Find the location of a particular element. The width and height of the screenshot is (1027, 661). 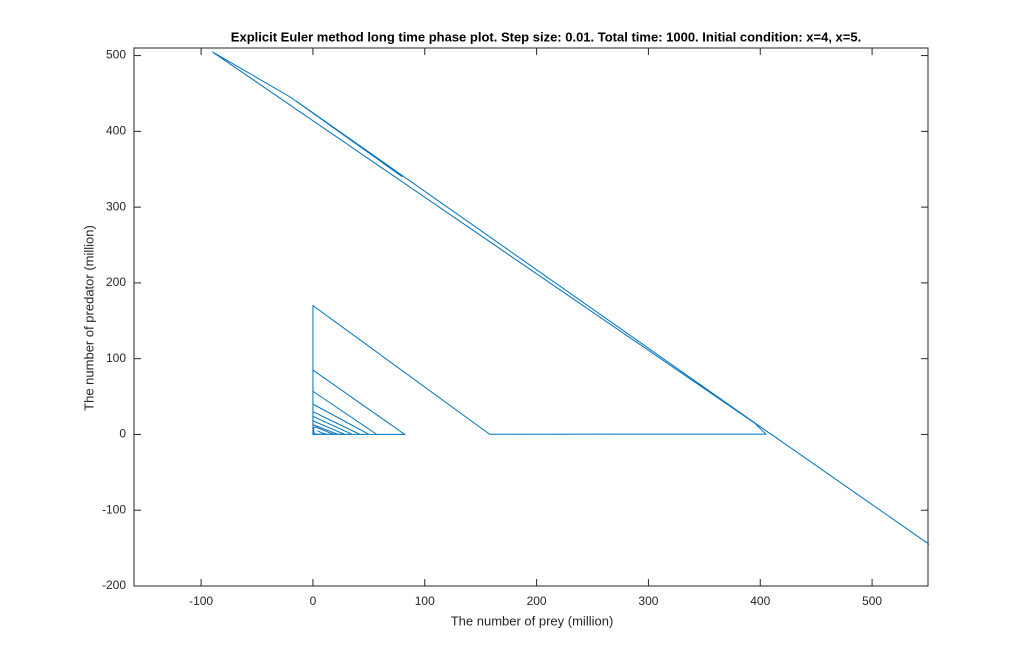

x-tick-label: 300 is located at coordinates (648, 601).